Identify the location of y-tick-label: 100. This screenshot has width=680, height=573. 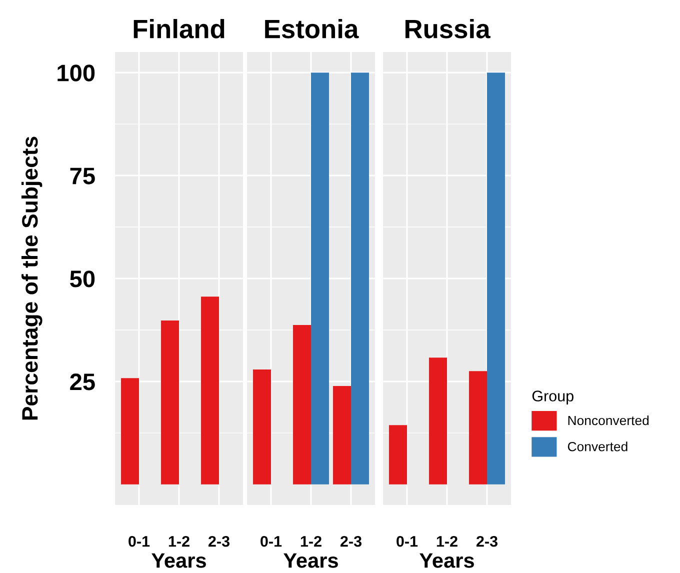
(76, 73).